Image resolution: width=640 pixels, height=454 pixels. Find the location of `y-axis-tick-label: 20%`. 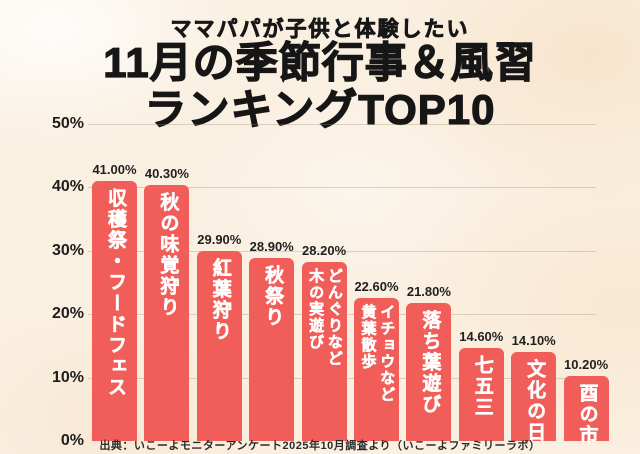

y-axis-tick-label: 20% is located at coordinates (67, 314).